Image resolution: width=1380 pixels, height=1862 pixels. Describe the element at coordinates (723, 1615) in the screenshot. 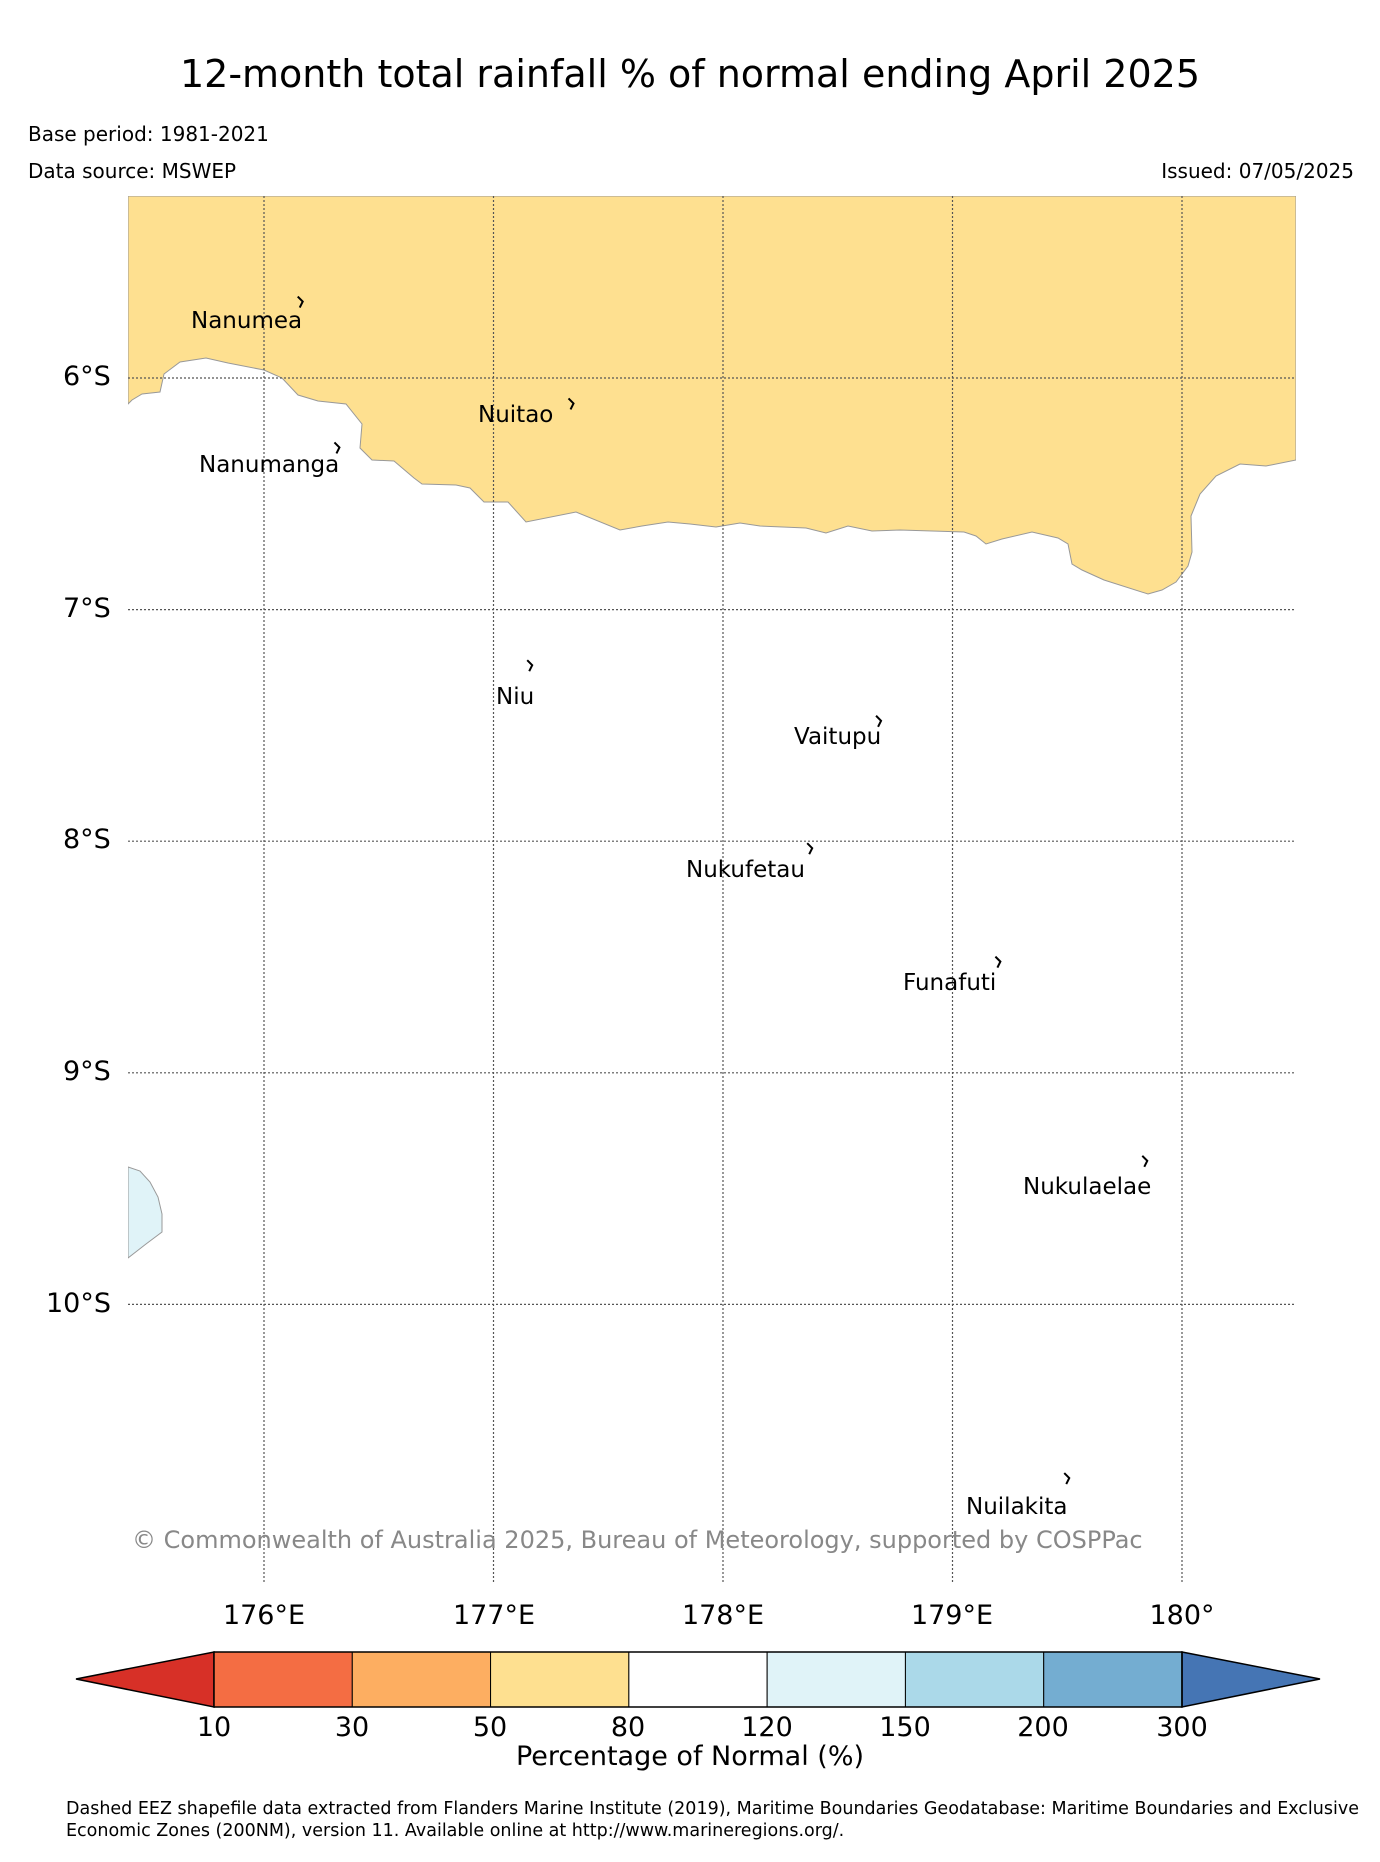

I see `lon-label-178e: 178°E` at that location.